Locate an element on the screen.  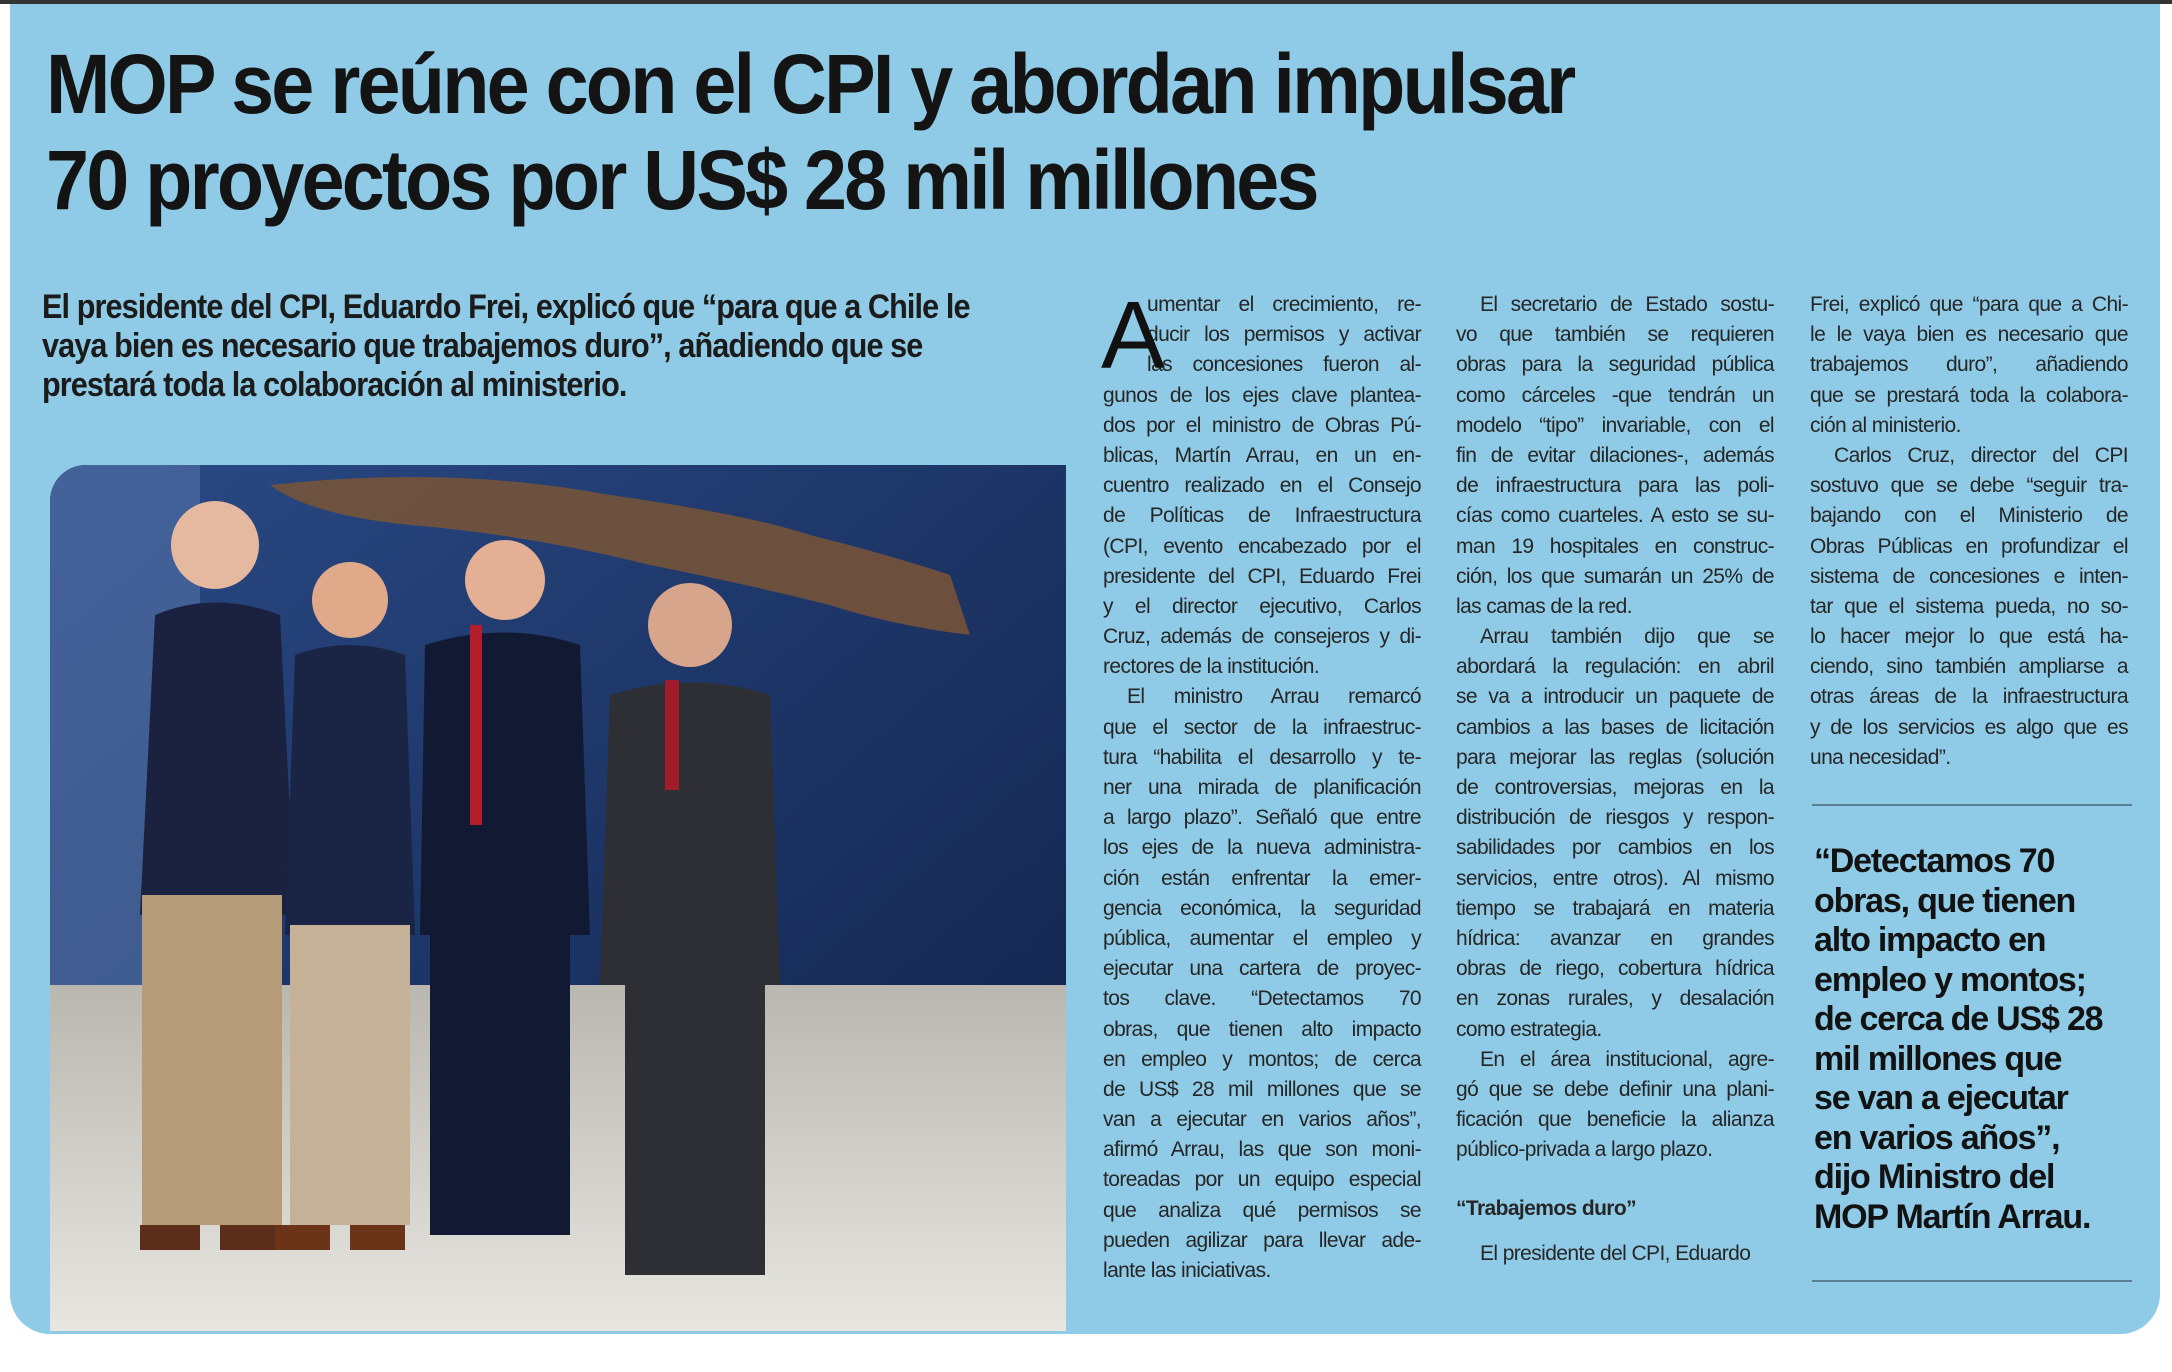
text-line: abordará la regulación: en abril is located at coordinates (1615, 667).